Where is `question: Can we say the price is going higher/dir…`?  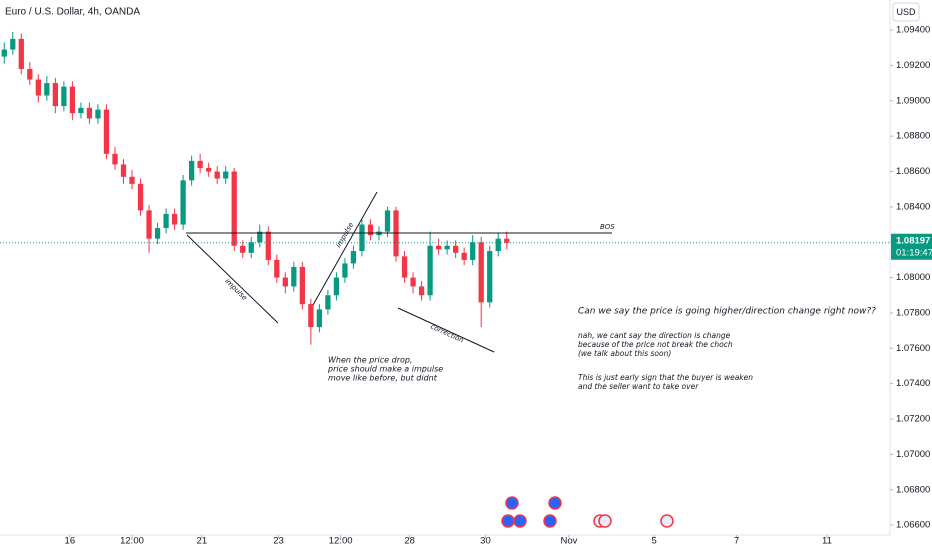 question: Can we say the price is going higher/dir… is located at coordinates (727, 312).